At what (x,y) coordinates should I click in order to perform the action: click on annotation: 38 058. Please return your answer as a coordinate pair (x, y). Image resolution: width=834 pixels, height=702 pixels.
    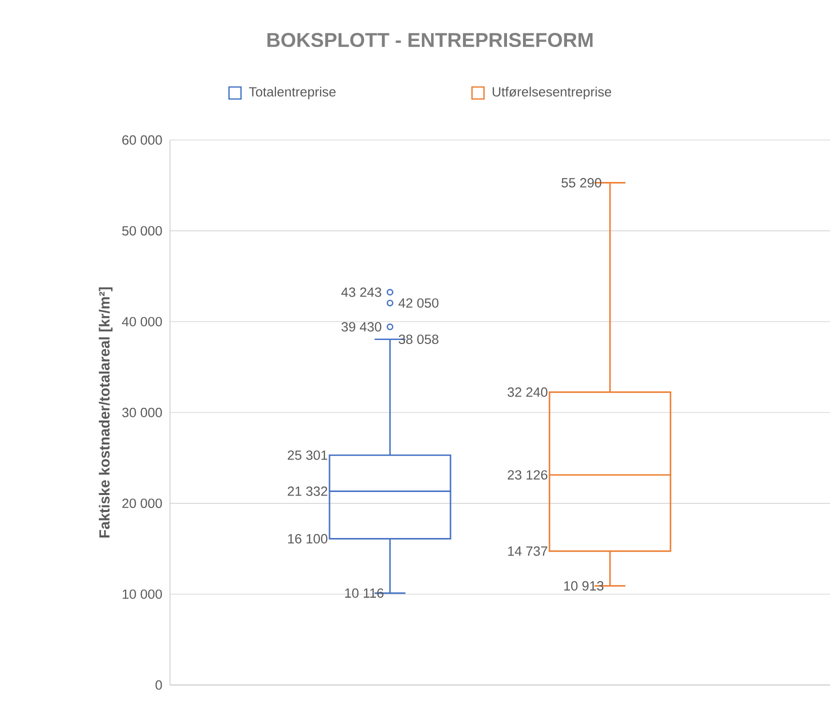
    Looking at the image, I should click on (418, 339).